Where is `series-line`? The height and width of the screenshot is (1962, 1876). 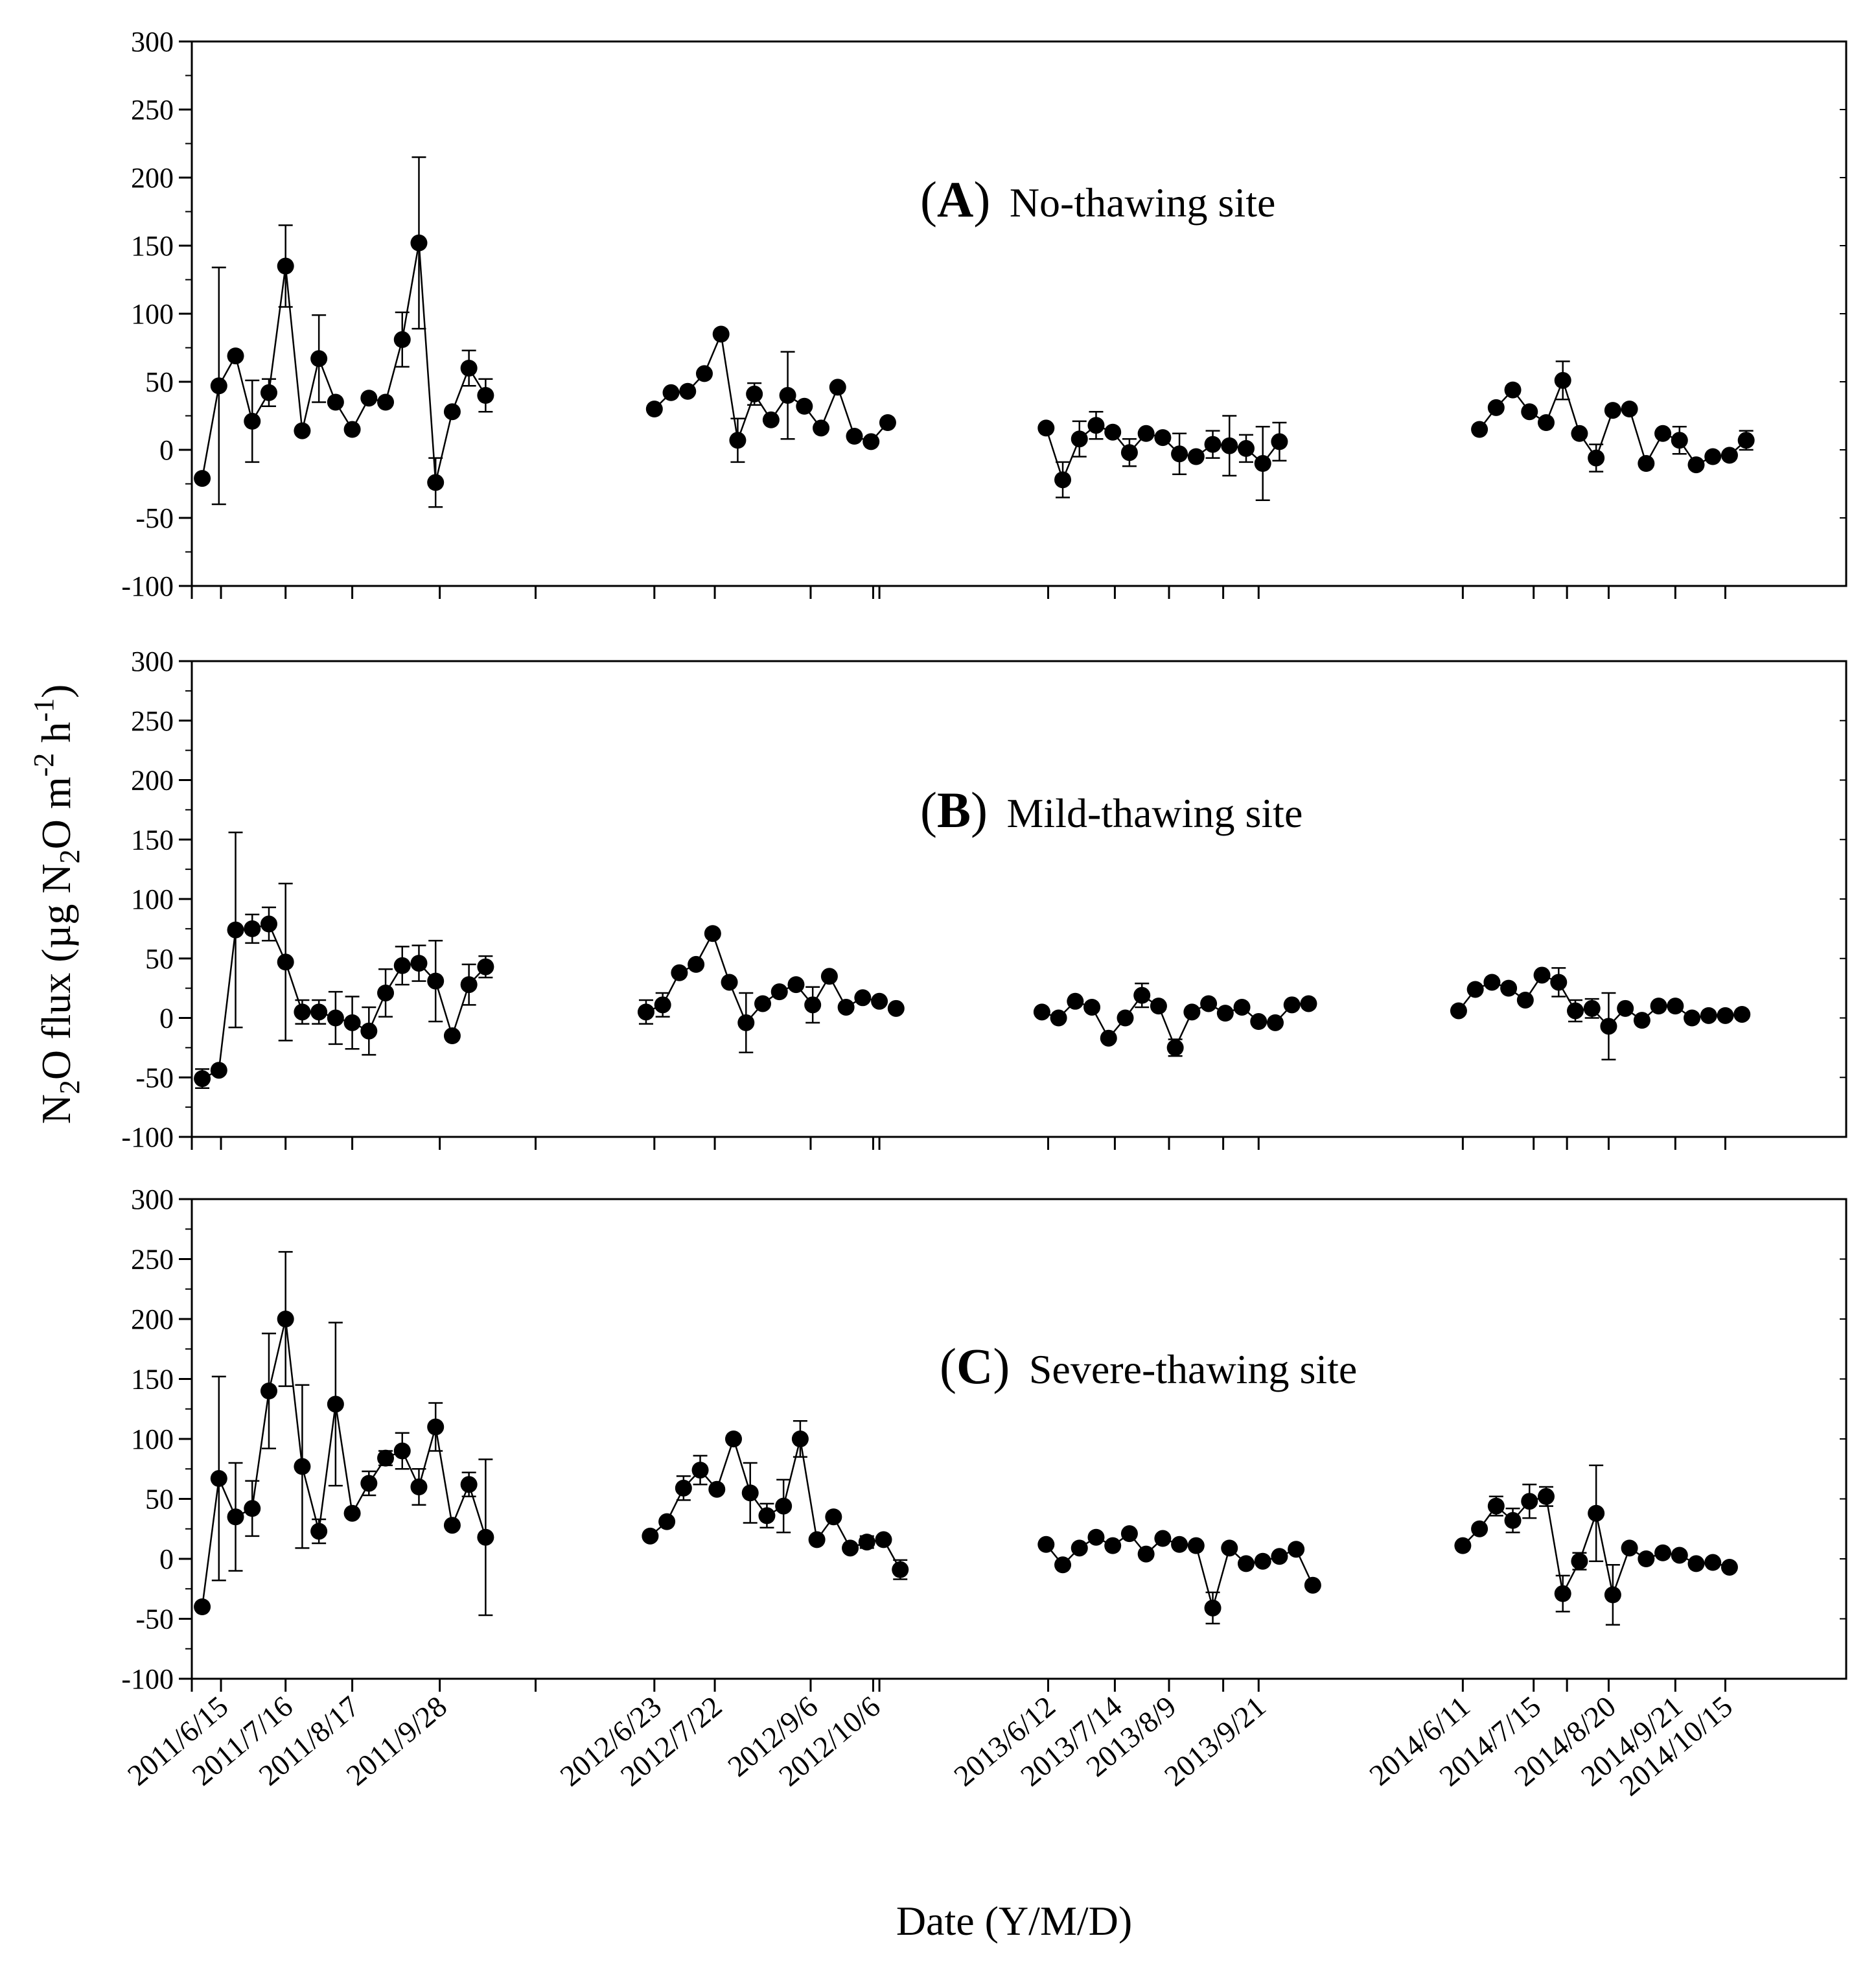
series-line is located at coordinates (344, 362).